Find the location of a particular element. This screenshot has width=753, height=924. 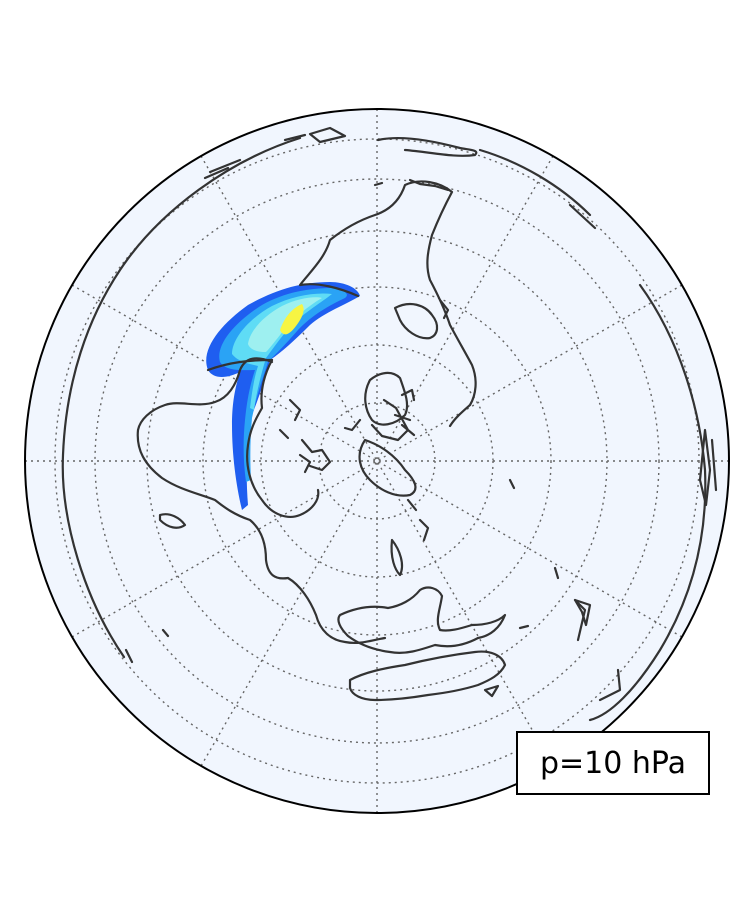

contour-field is located at coordinates (283, 396).